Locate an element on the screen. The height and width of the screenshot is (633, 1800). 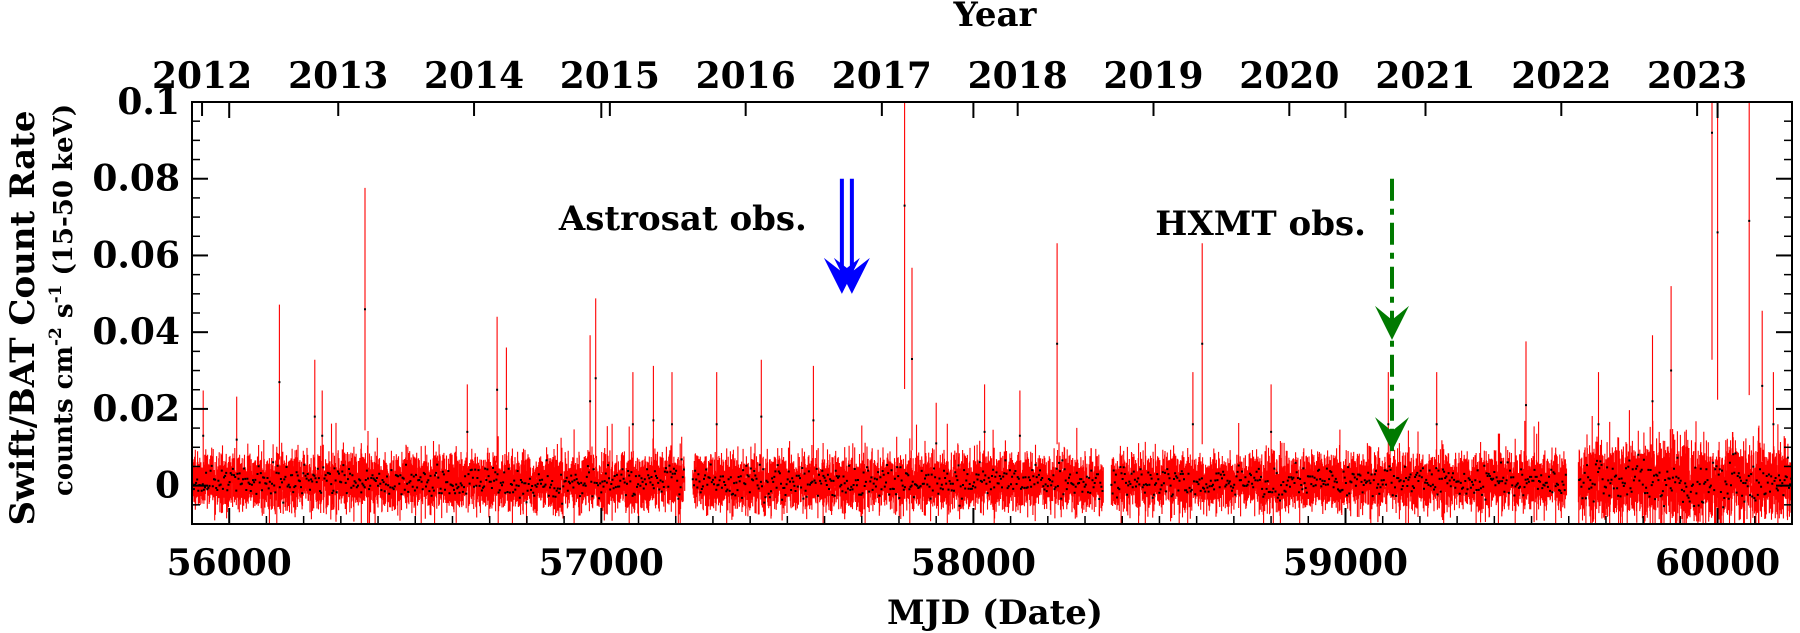
y-axis-title: Swift/BAT Count Rate is located at coordinates (23, 317).